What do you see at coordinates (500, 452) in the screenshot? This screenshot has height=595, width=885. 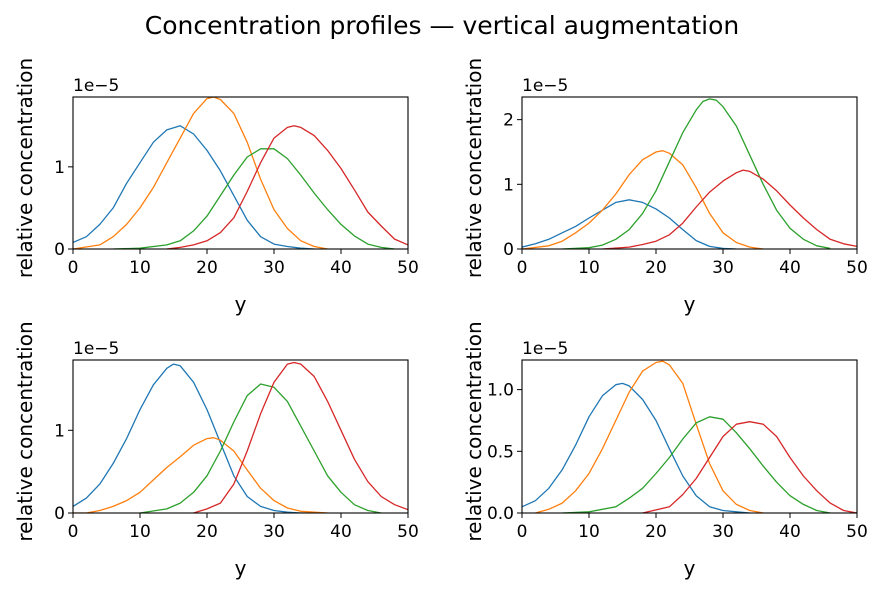 I see `y-tick-label: 0.5` at bounding box center [500, 452].